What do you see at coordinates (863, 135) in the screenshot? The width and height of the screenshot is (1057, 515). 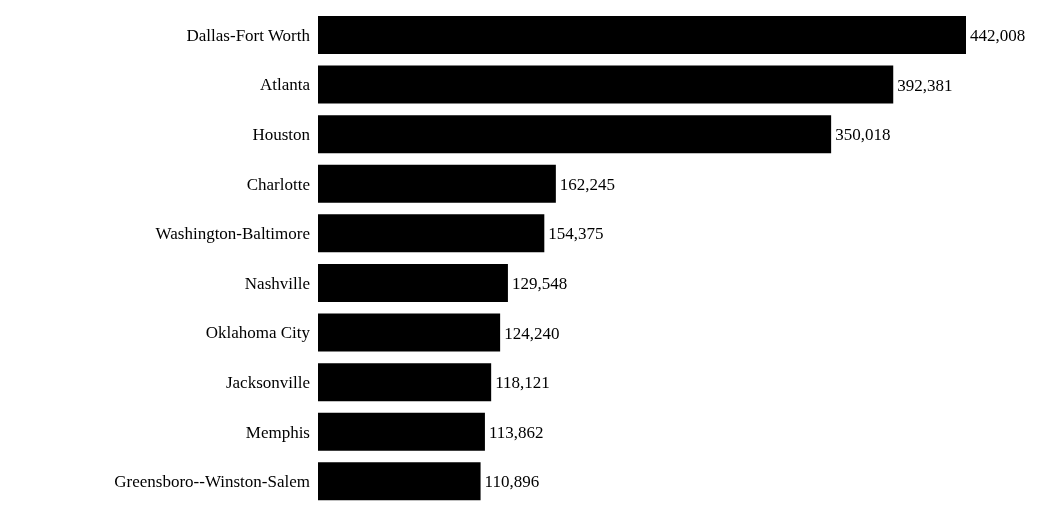 I see `data-label: 350,018` at bounding box center [863, 135].